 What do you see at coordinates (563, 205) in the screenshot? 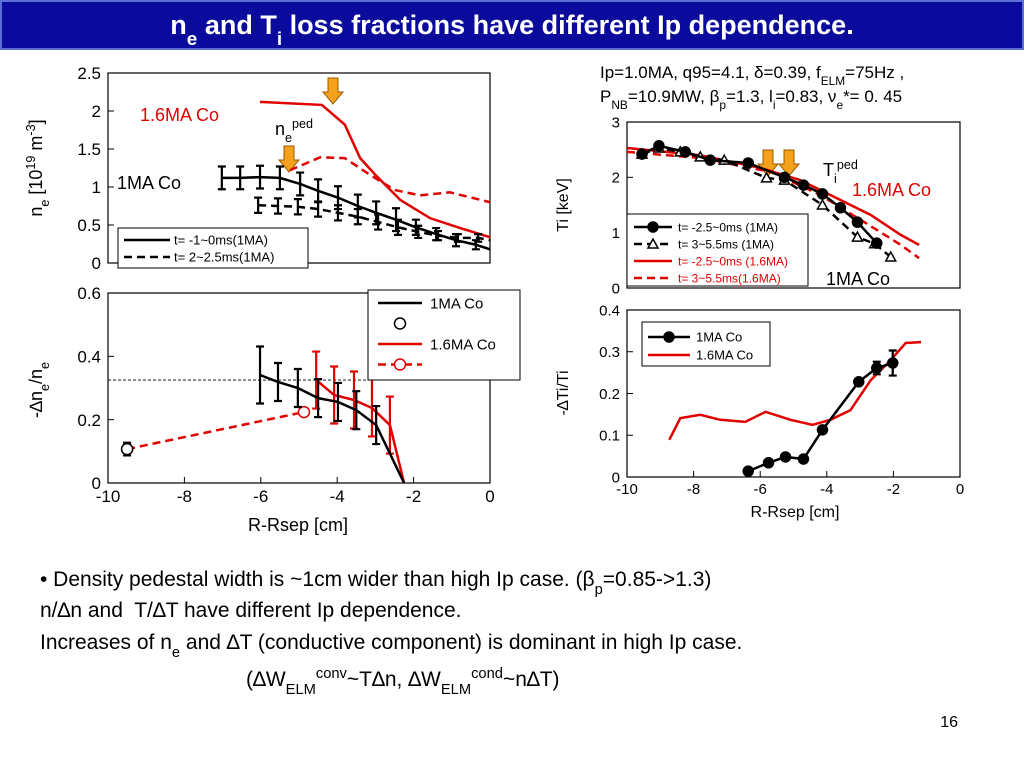
I see `y-axis-label: Ti [keV]` at bounding box center [563, 205].